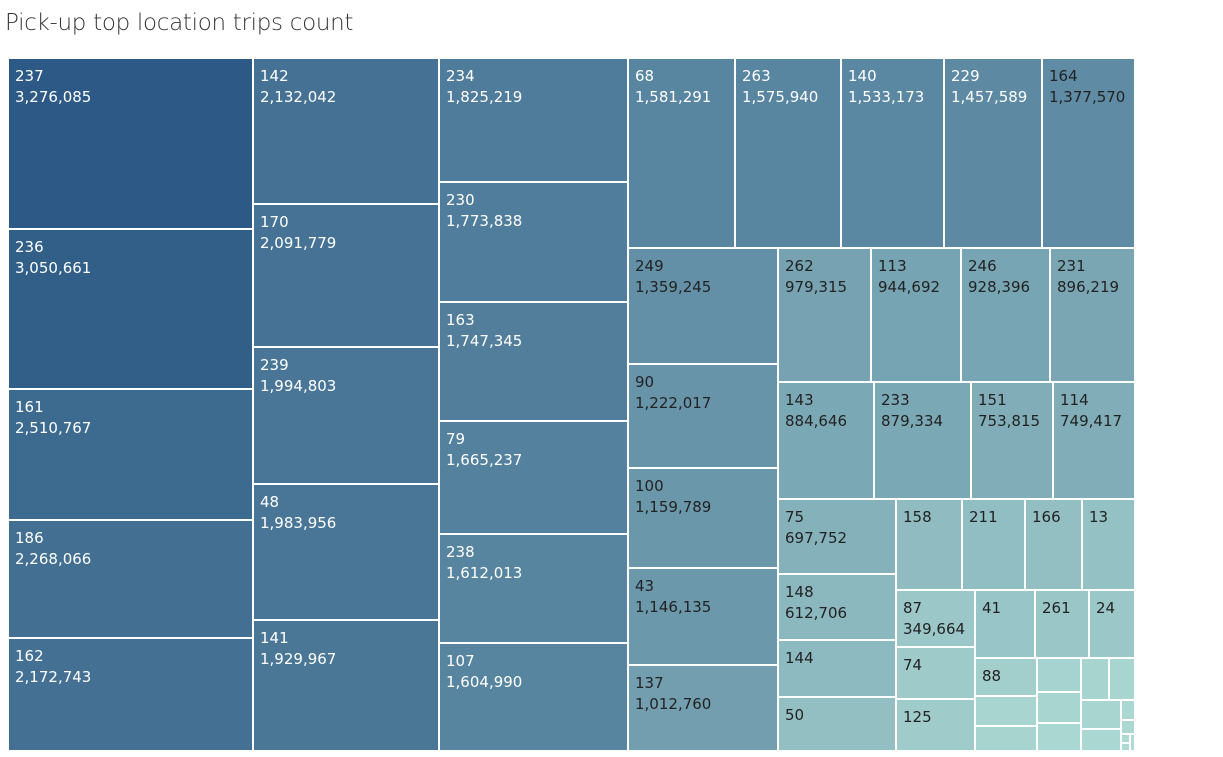  What do you see at coordinates (934, 629) in the screenshot?
I see `cell-trip-count-label: 349,664` at bounding box center [934, 629].